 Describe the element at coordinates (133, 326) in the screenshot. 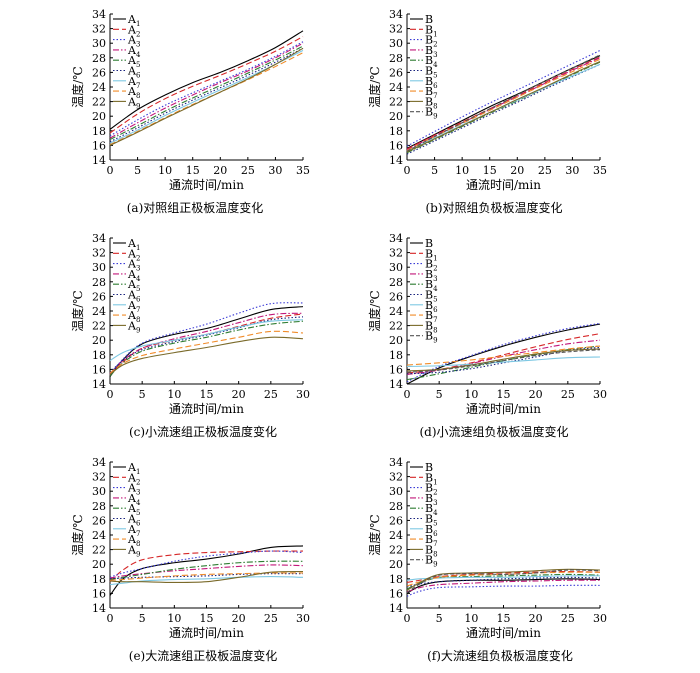

I see `legend-entry: A9` at that location.